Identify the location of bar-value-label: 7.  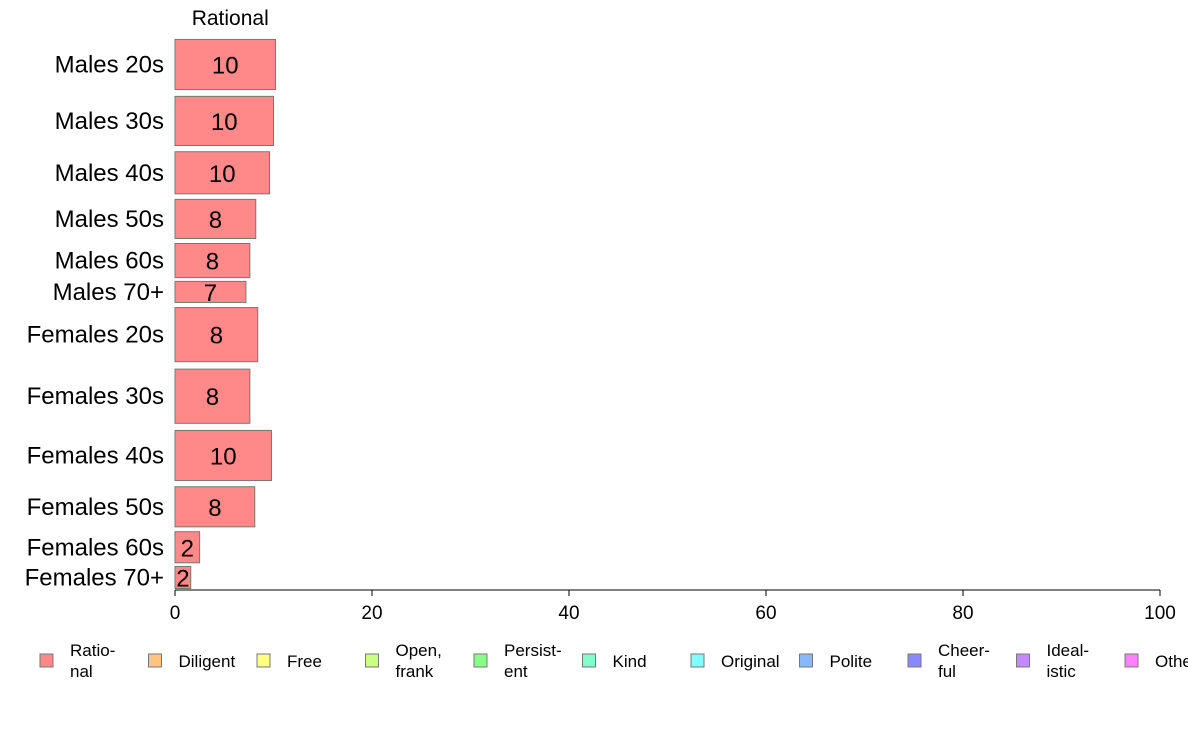
(210, 293).